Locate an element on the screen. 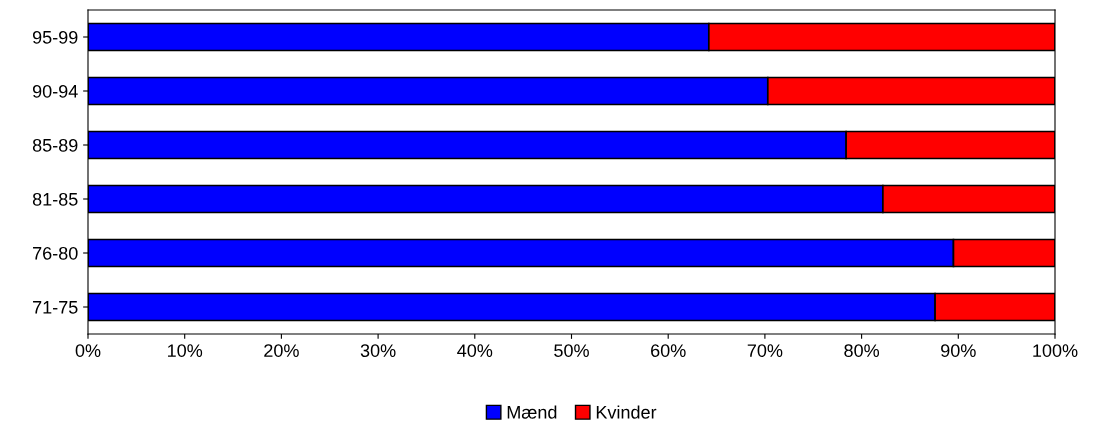 Image resolution: width=1095 pixels, height=432 pixels. y-tick-label: 95-99 is located at coordinates (55, 37).